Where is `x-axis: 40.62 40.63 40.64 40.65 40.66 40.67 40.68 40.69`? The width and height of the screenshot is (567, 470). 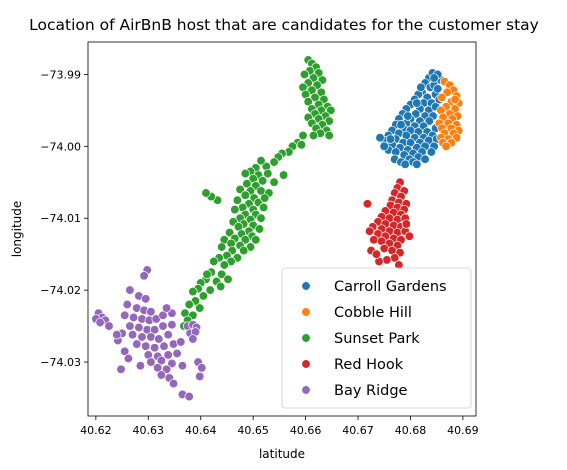
x-axis: 40.62 40.63 40.64 40.65 40.66 40.67 40.68 40.69 is located at coordinates (279, 426).